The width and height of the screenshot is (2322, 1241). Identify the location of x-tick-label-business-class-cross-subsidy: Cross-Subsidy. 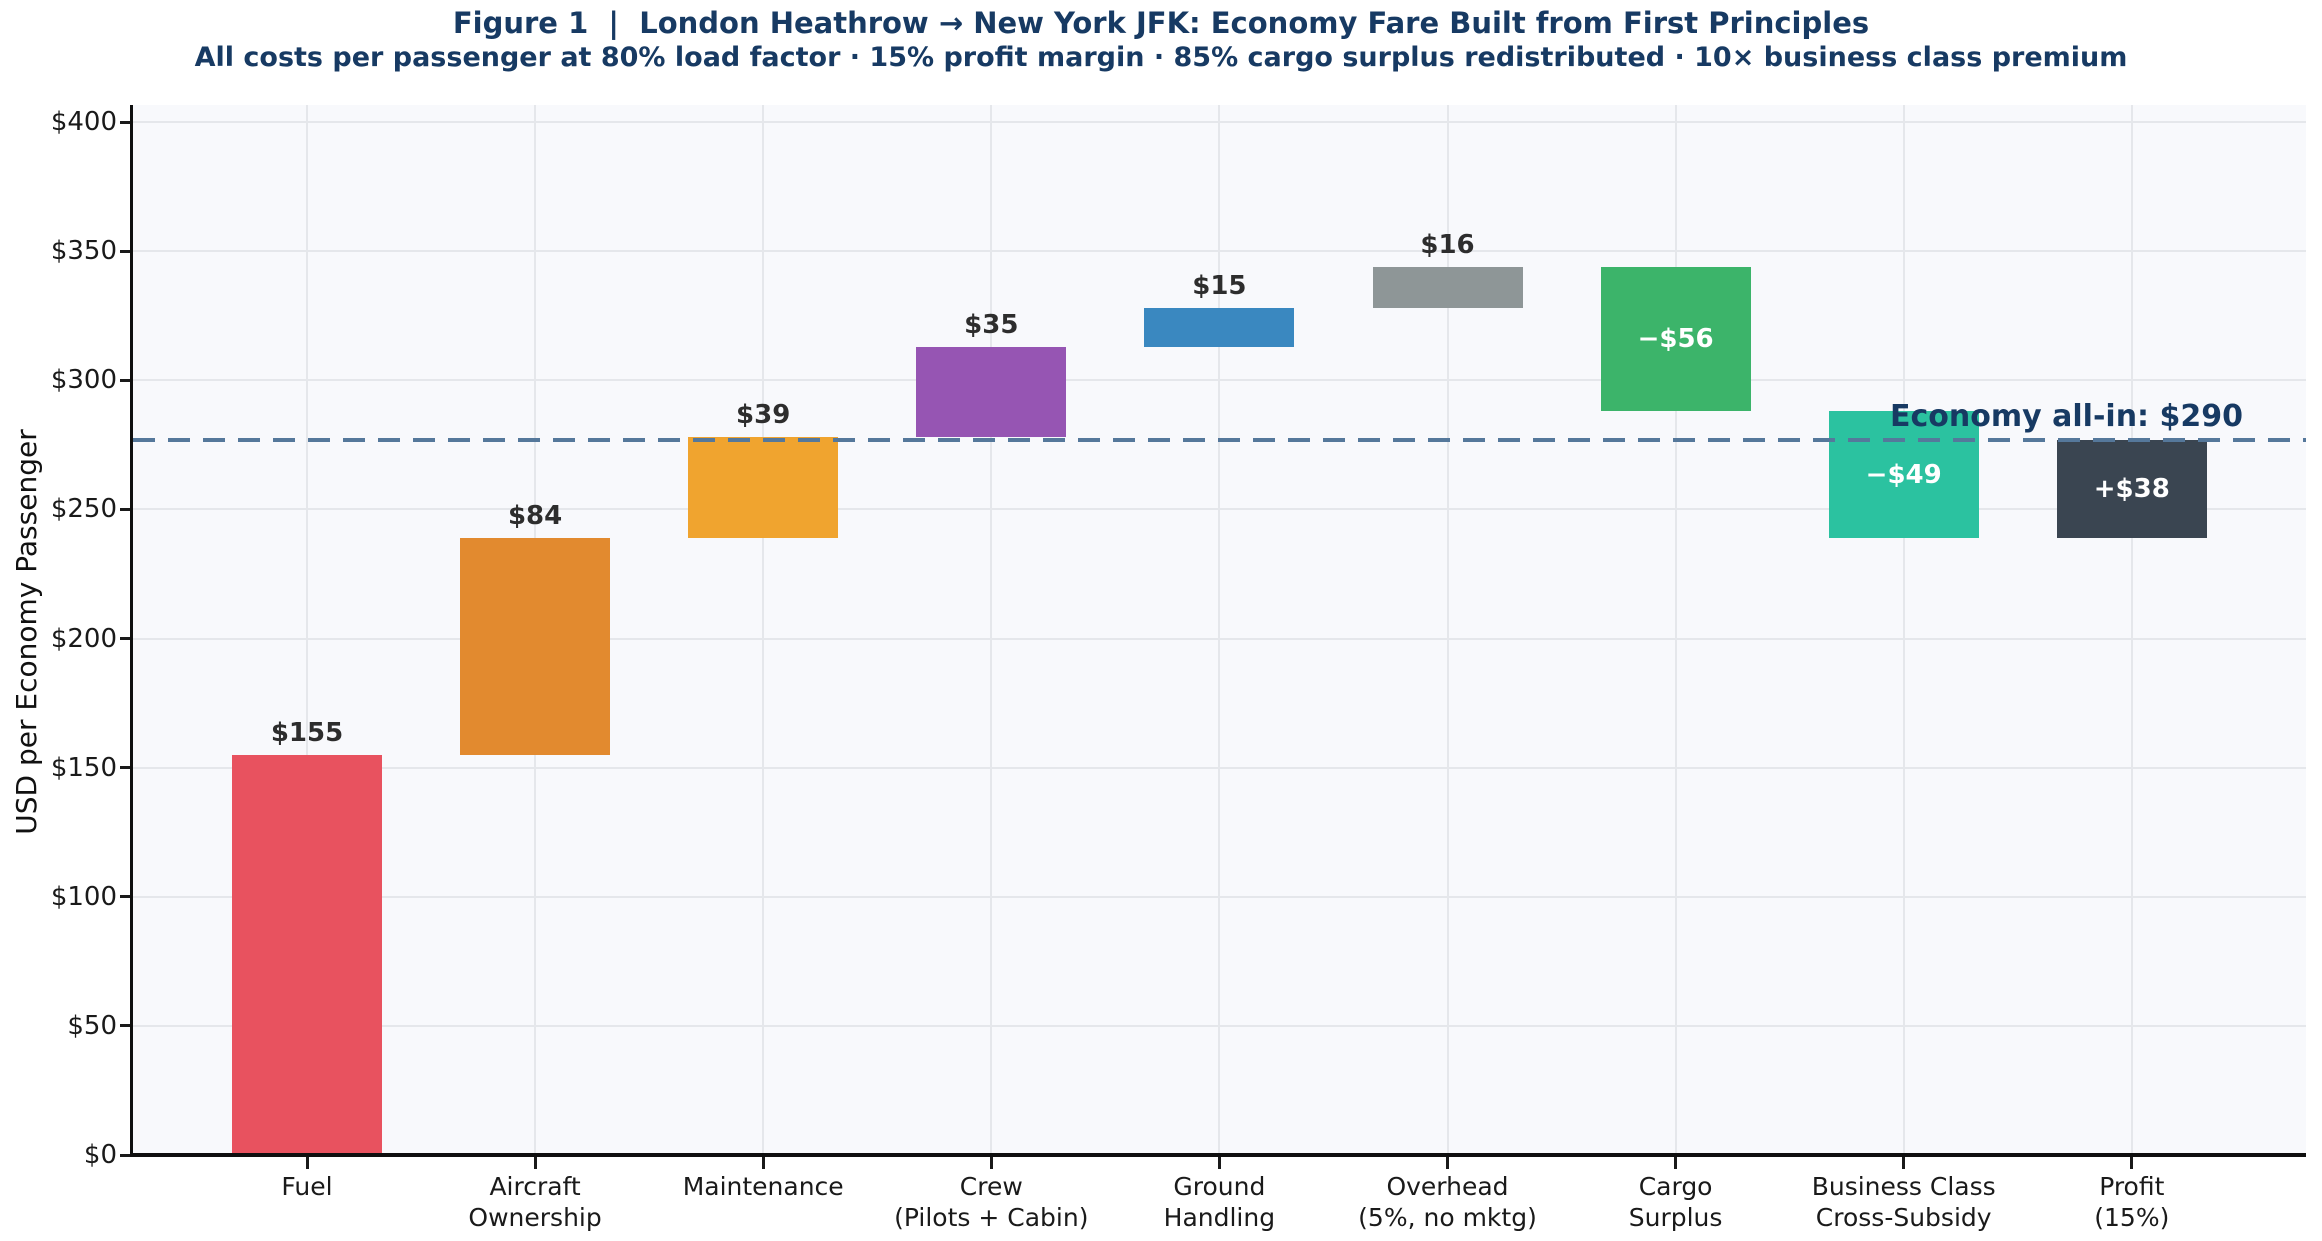
(1903, 1217).